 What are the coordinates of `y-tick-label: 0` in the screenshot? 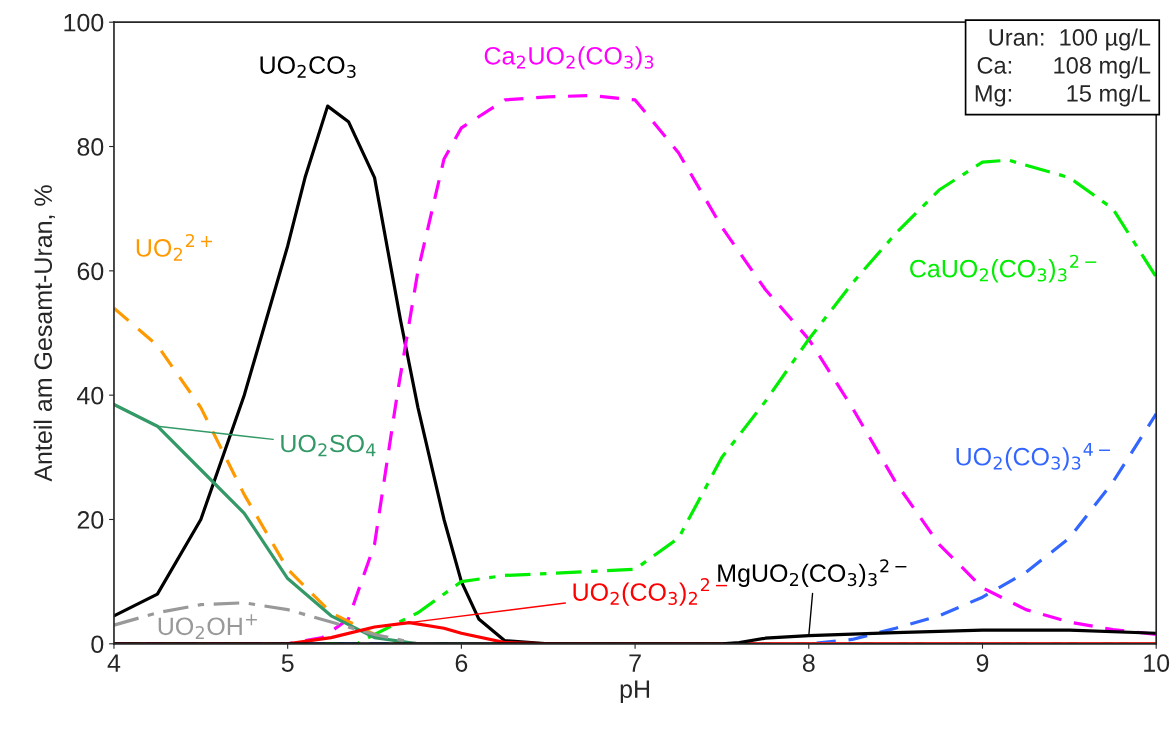 It's located at (97, 644).